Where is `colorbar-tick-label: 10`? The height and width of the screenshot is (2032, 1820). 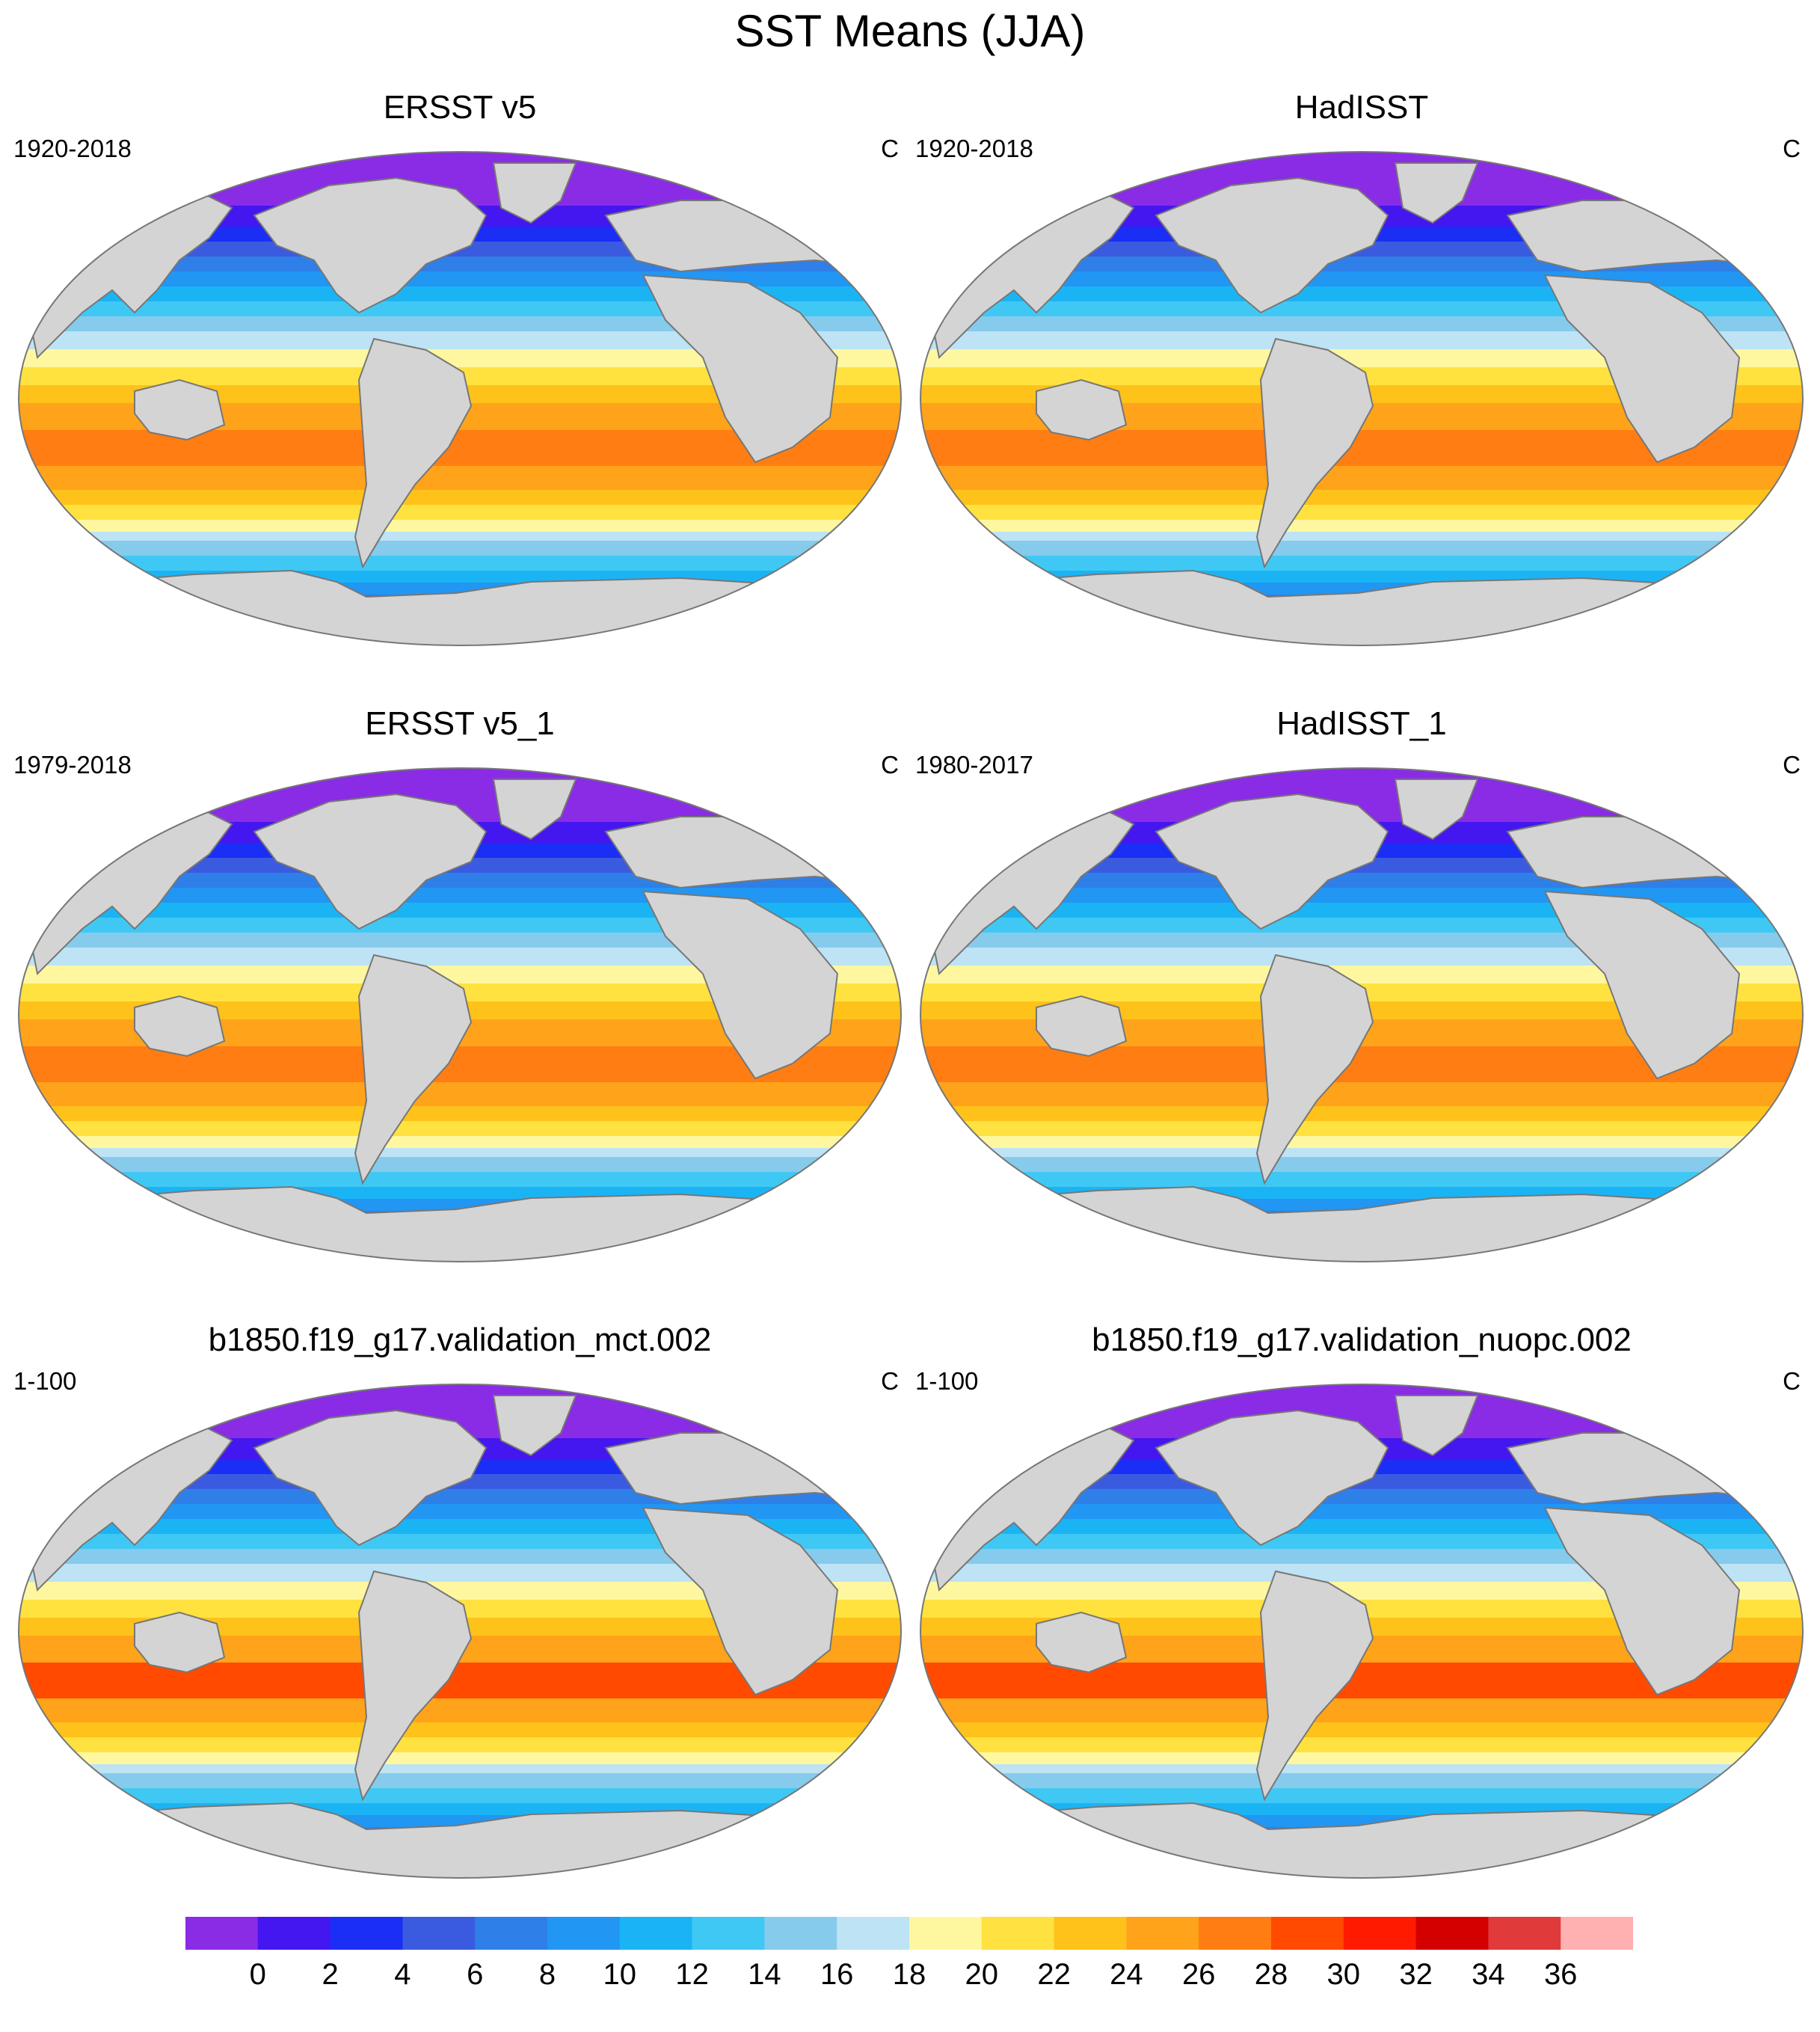
colorbar-tick-label: 10 is located at coordinates (620, 1974).